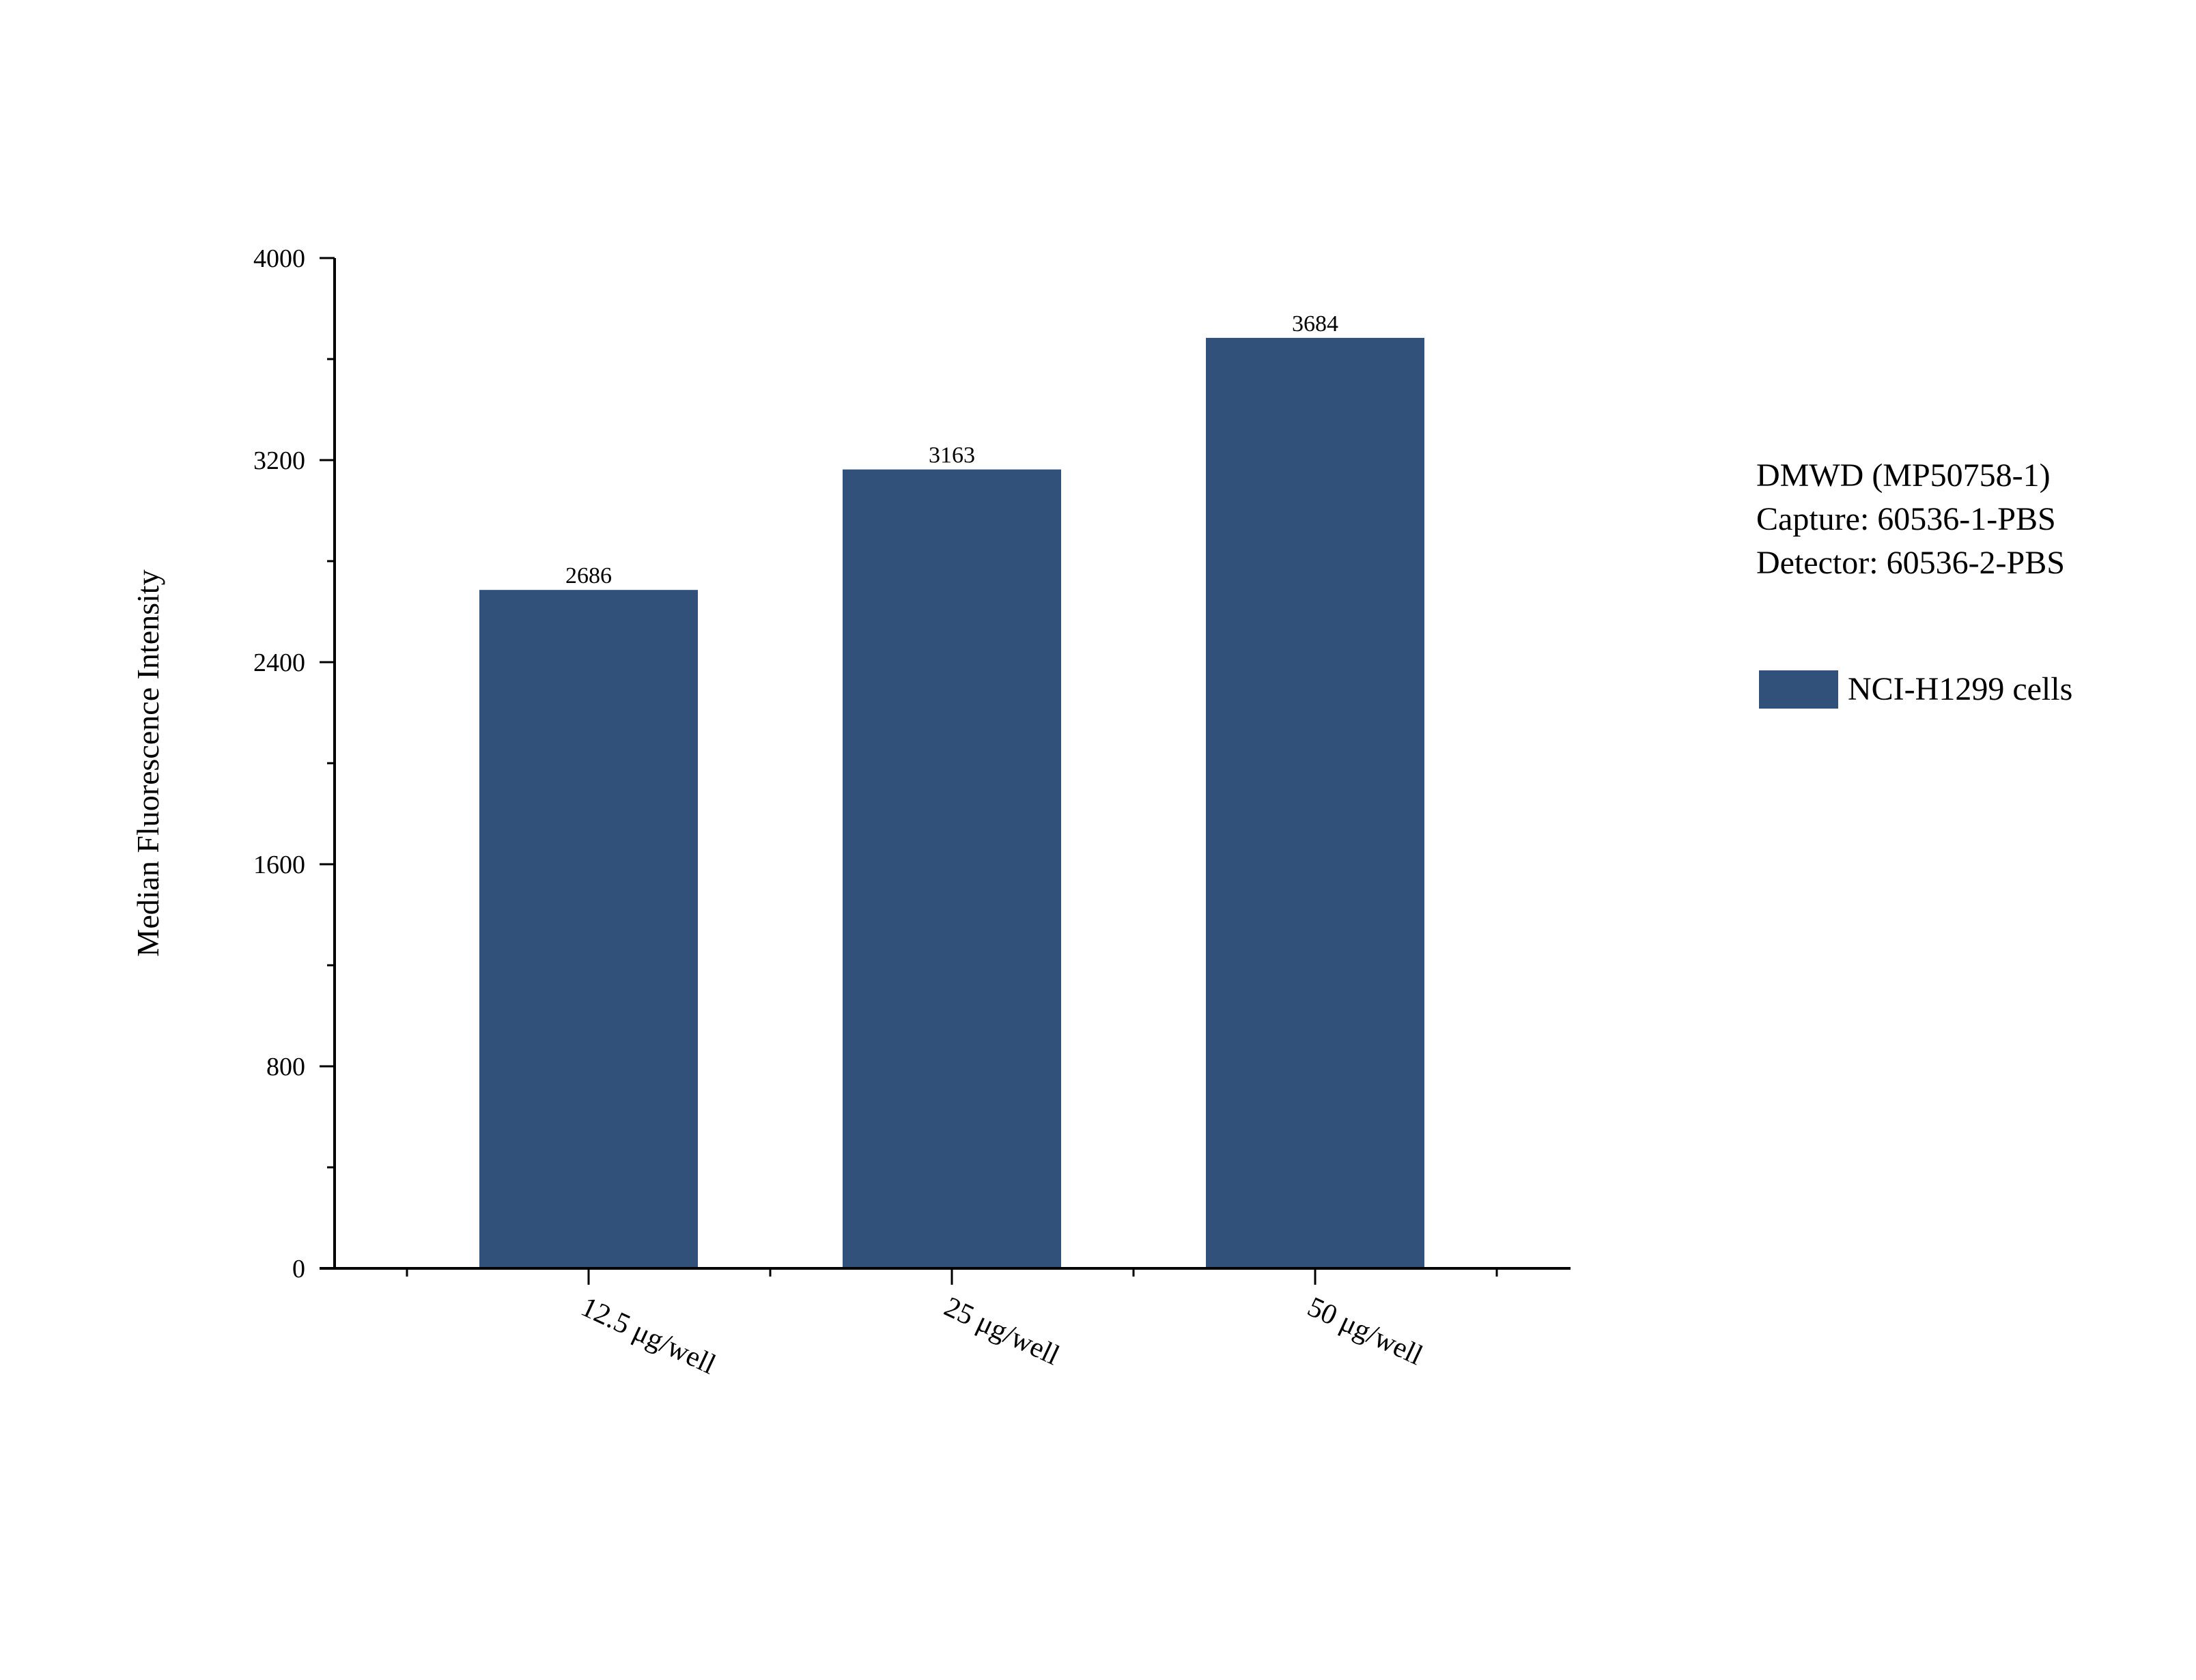 The image size is (2196, 1680). I want to click on y-tick-label-1: 0, so click(298, 1269).